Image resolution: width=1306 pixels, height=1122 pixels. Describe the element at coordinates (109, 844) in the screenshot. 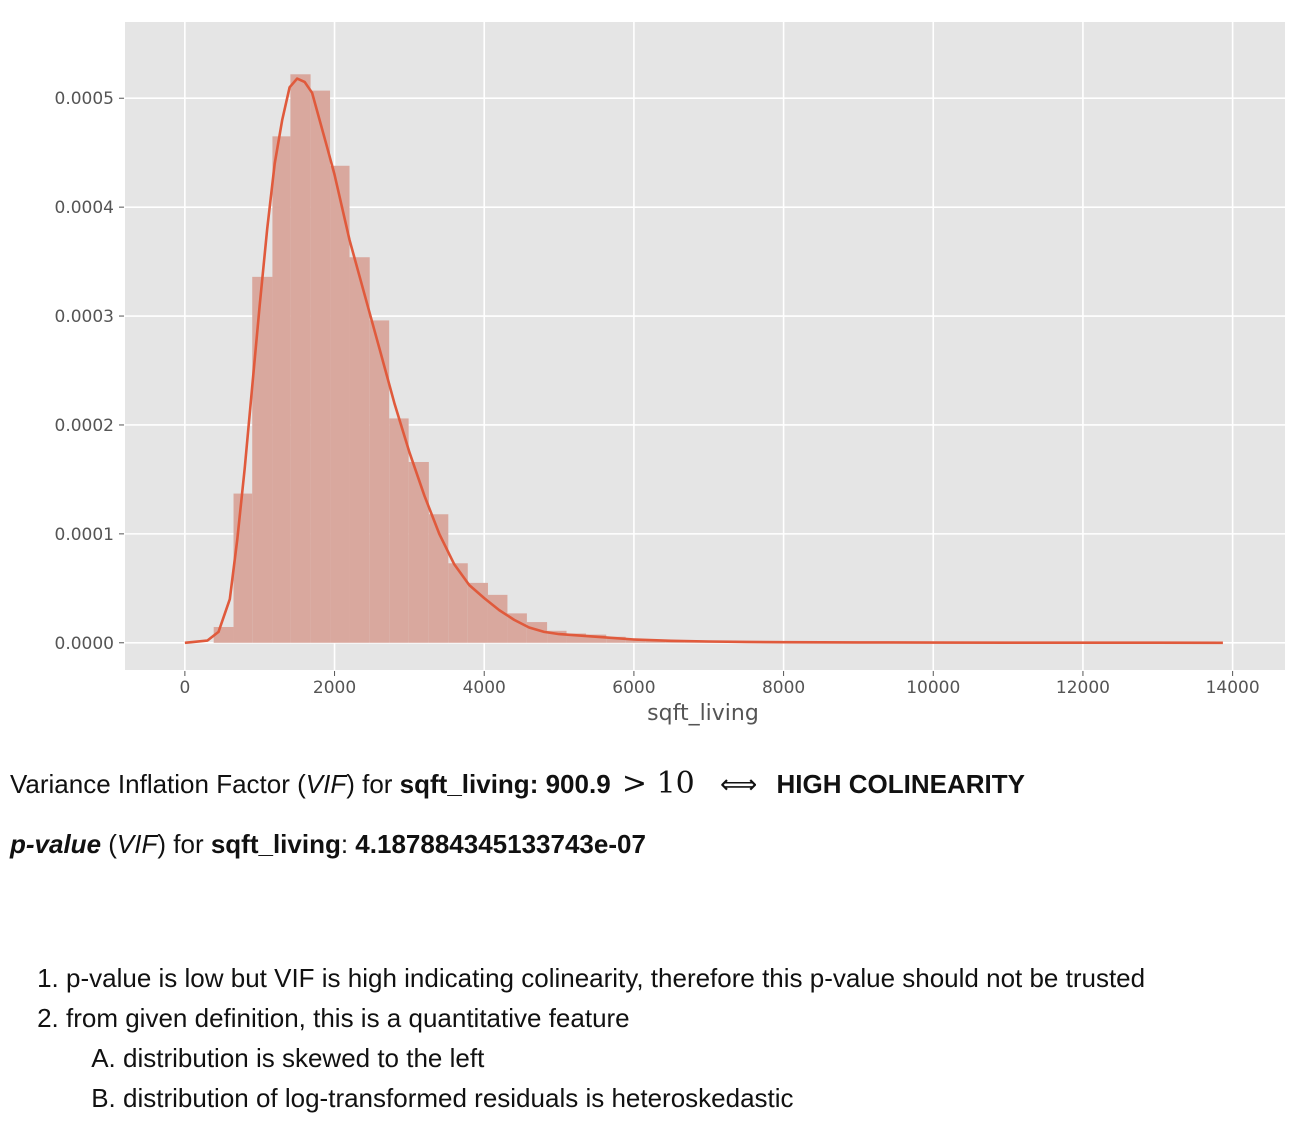

I see `pvalue-open-paren: (` at that location.